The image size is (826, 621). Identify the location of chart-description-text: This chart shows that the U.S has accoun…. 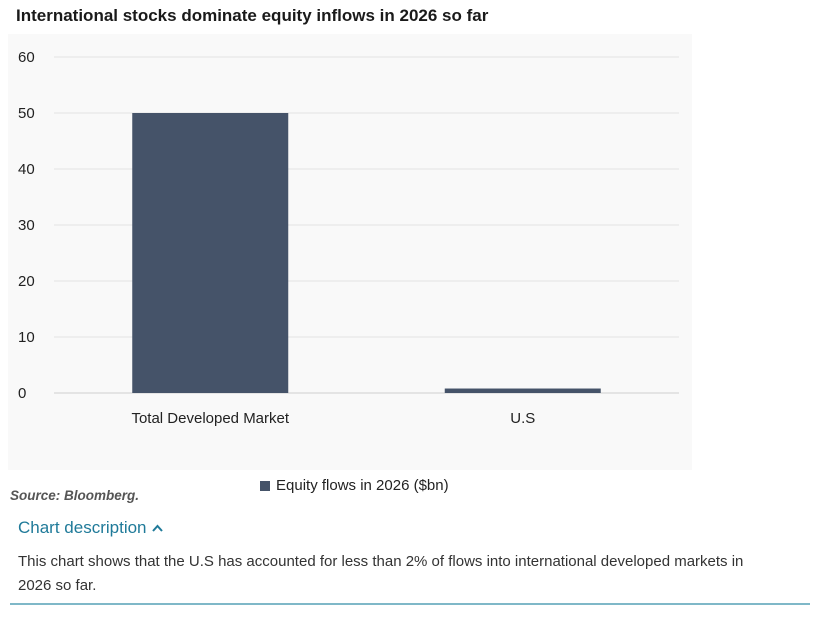
(381, 573).